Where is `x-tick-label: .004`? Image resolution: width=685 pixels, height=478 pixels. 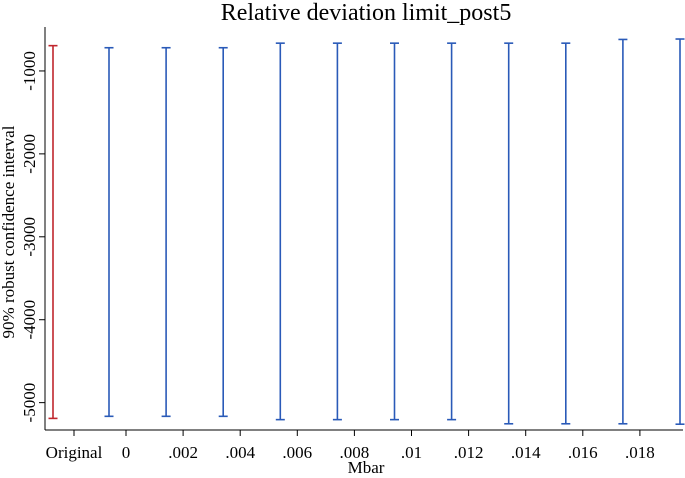
x-tick-label: .004 is located at coordinates (240, 452).